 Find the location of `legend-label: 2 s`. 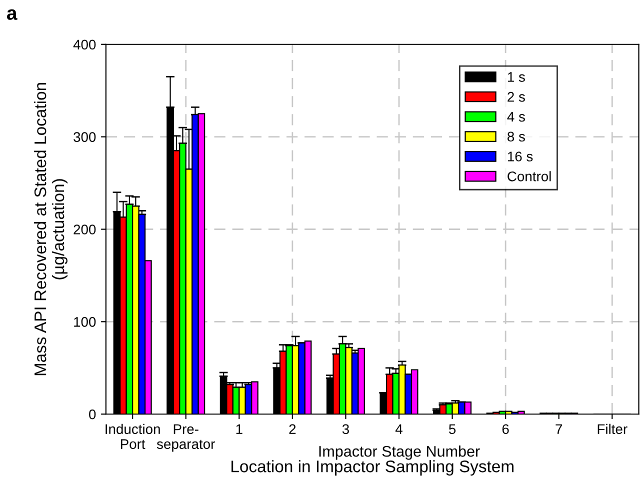

legend-label: 2 s is located at coordinates (516, 97).